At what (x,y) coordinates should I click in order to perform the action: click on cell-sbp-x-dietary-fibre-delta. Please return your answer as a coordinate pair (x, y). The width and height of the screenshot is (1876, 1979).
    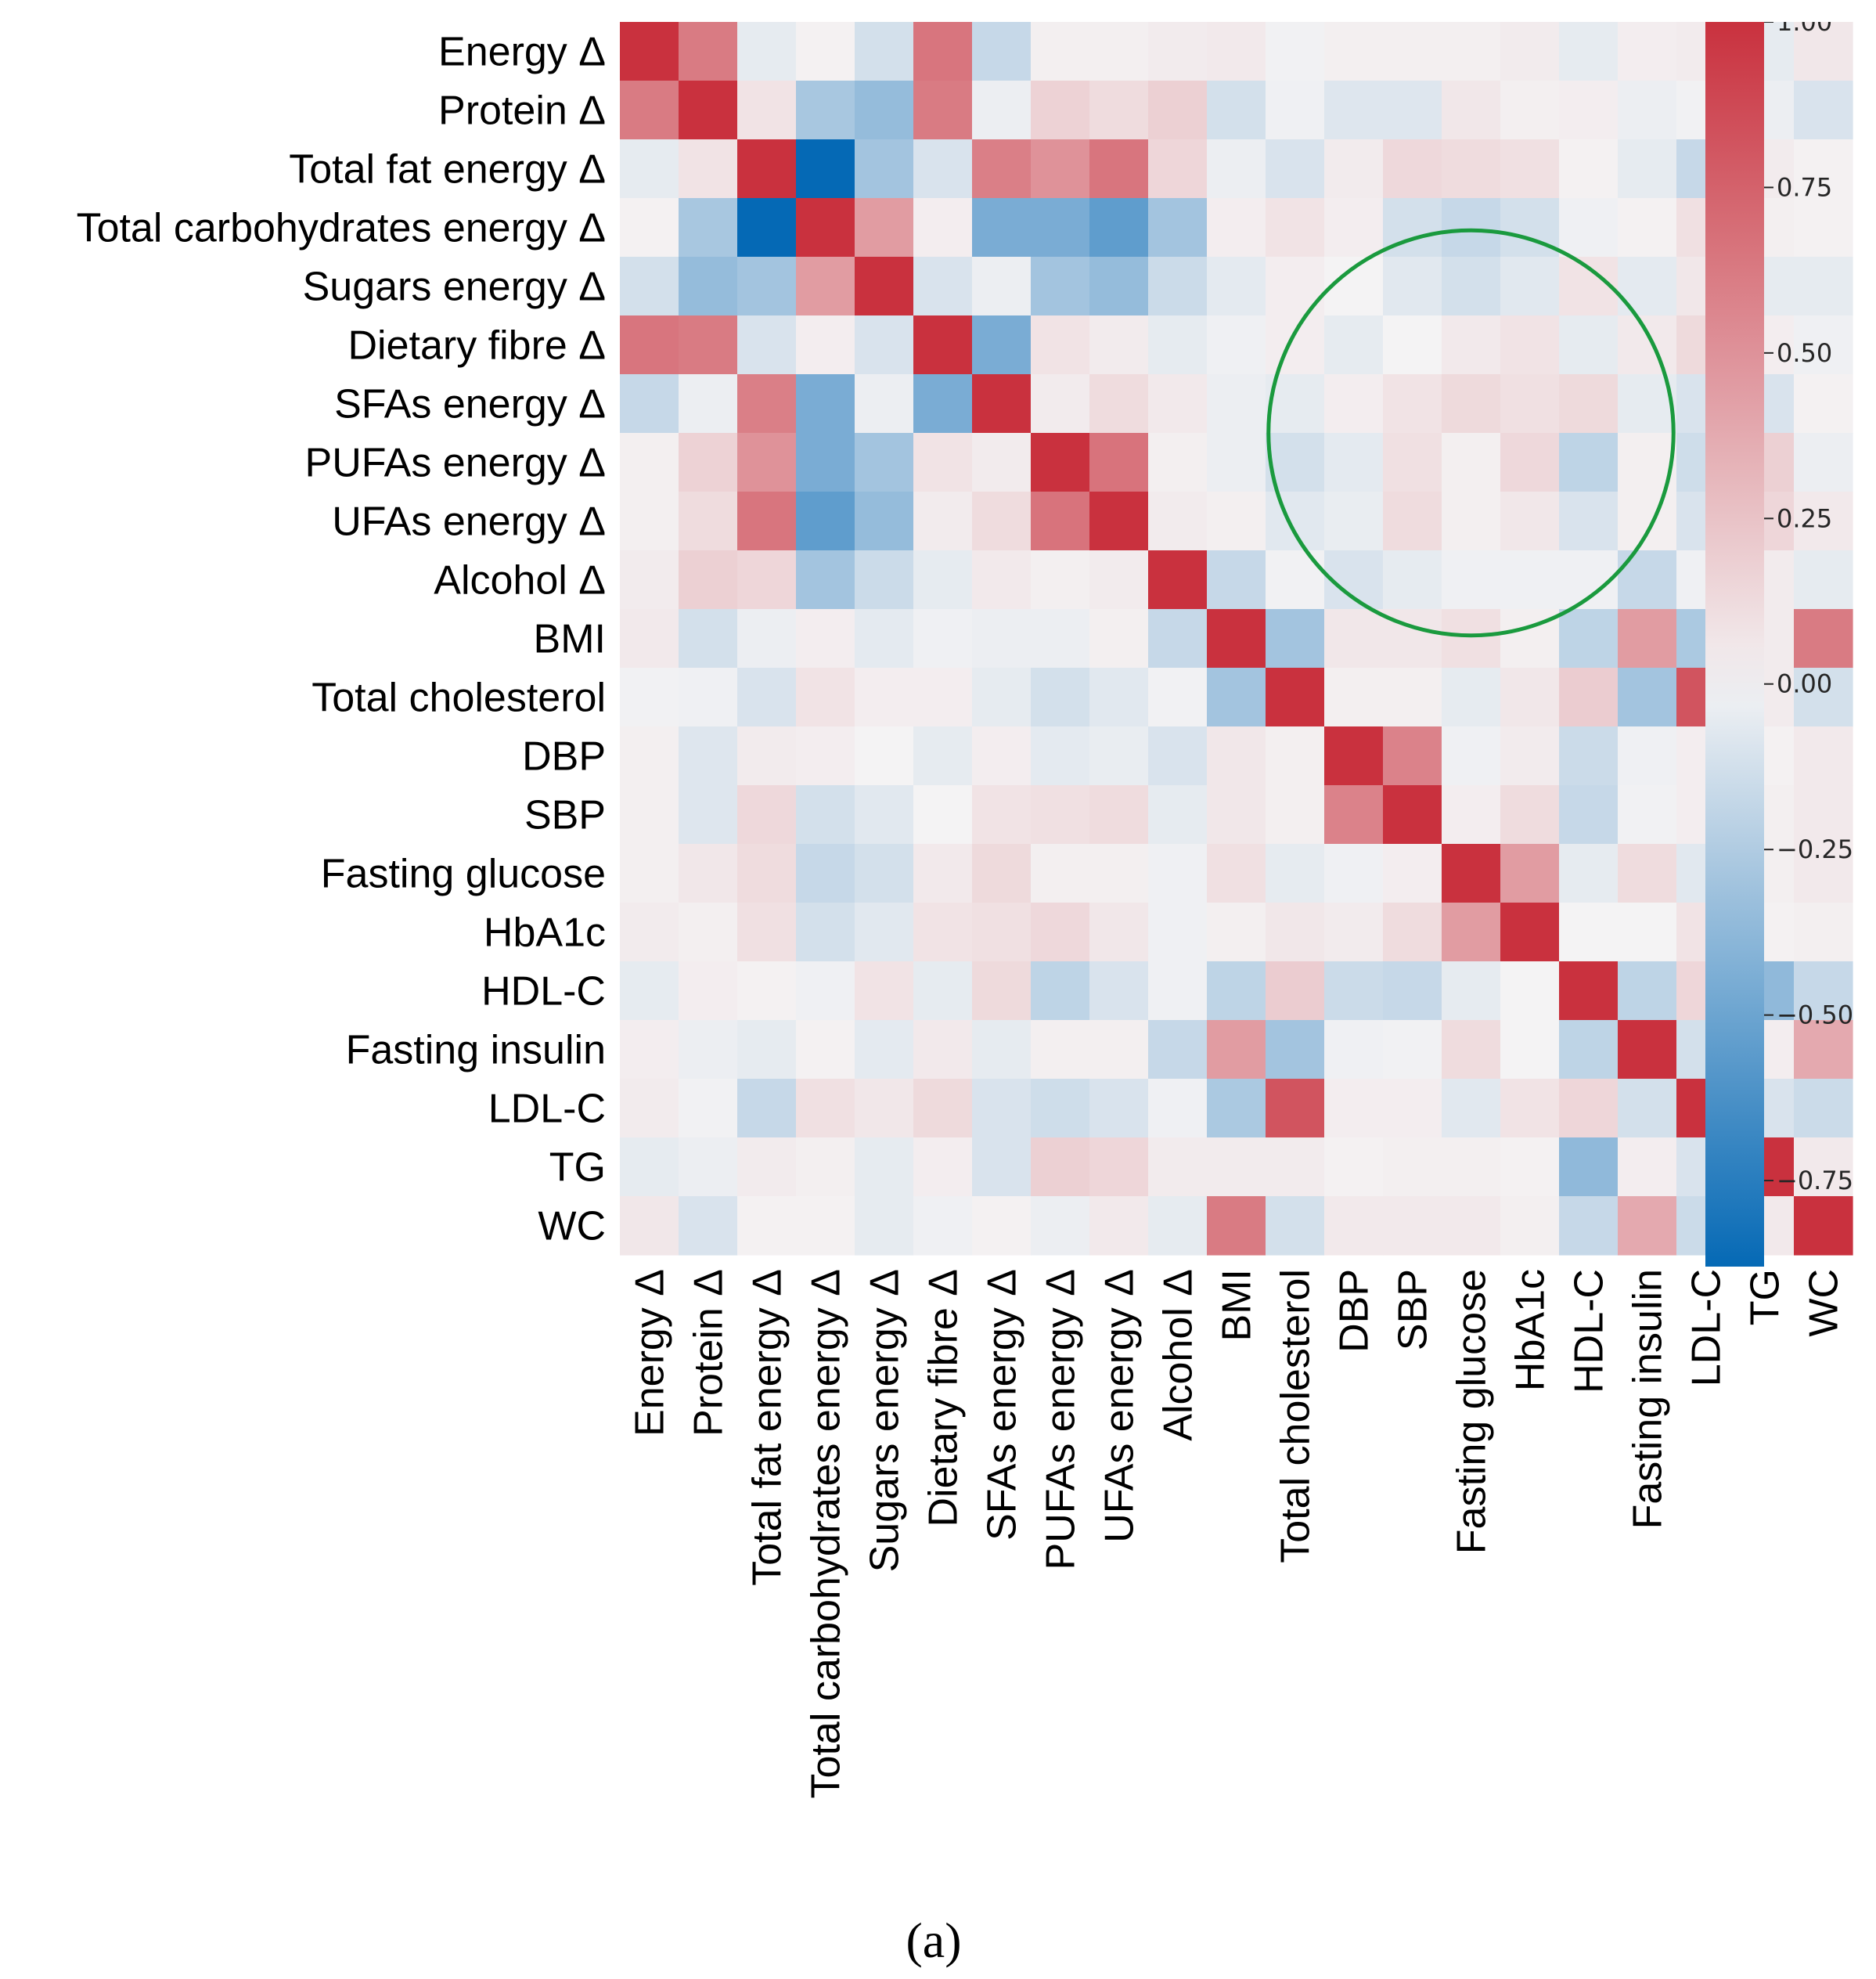
    Looking at the image, I should click on (943, 815).